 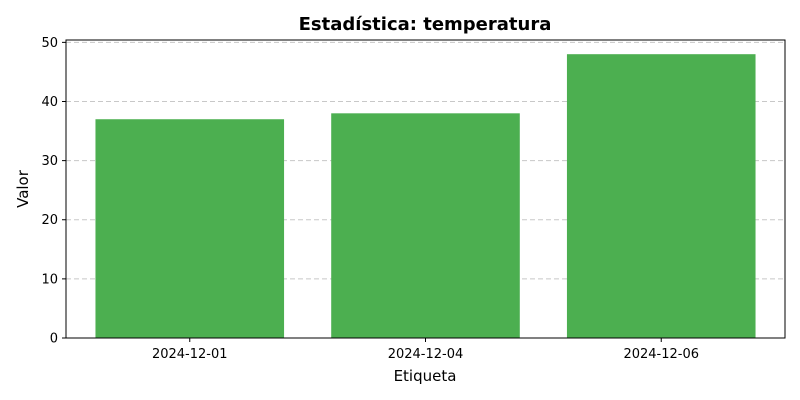 I want to click on chart-title: Estadística: temperatura, so click(x=425, y=24).